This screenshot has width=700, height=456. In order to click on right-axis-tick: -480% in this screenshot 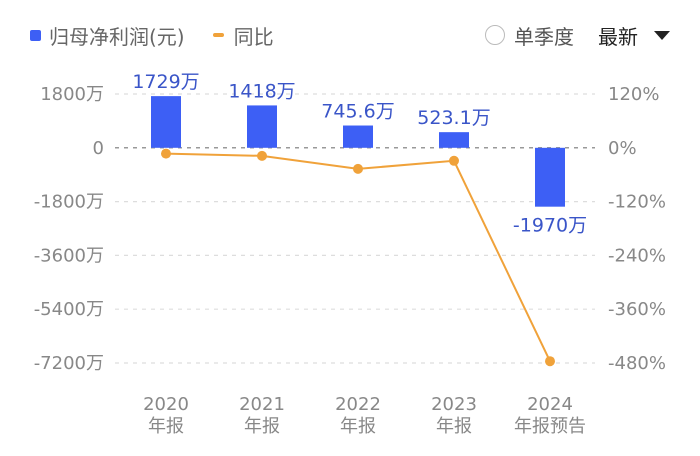, I will do `click(637, 363)`.